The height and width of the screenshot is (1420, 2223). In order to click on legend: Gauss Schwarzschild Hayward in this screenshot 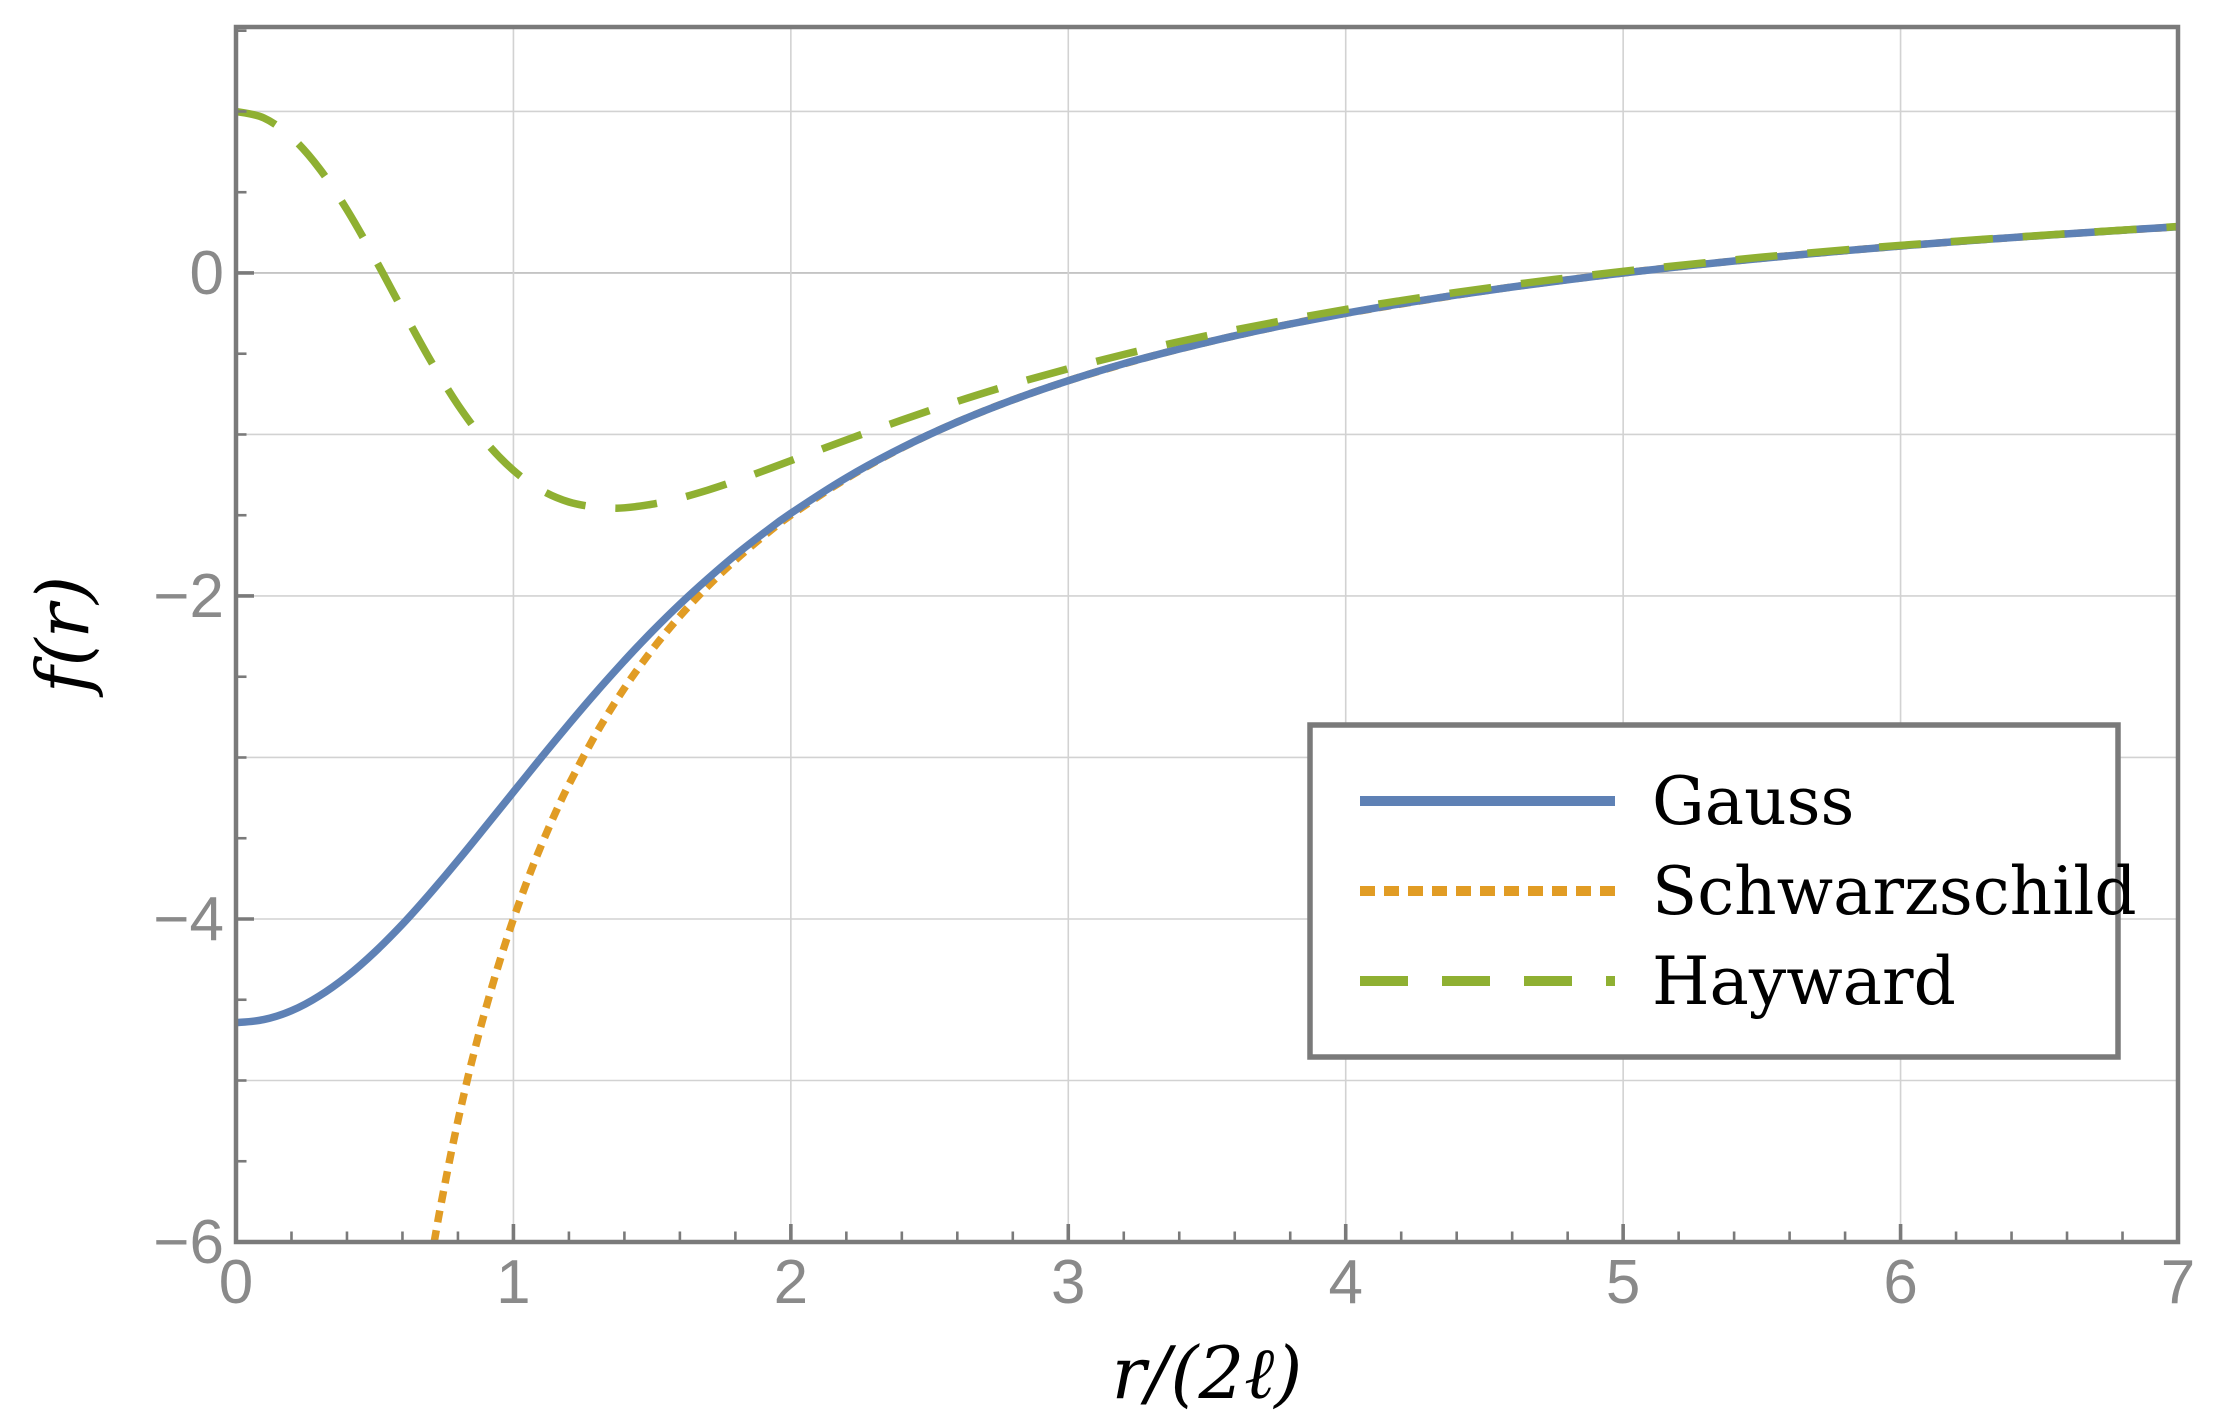, I will do `click(1722, 891)`.